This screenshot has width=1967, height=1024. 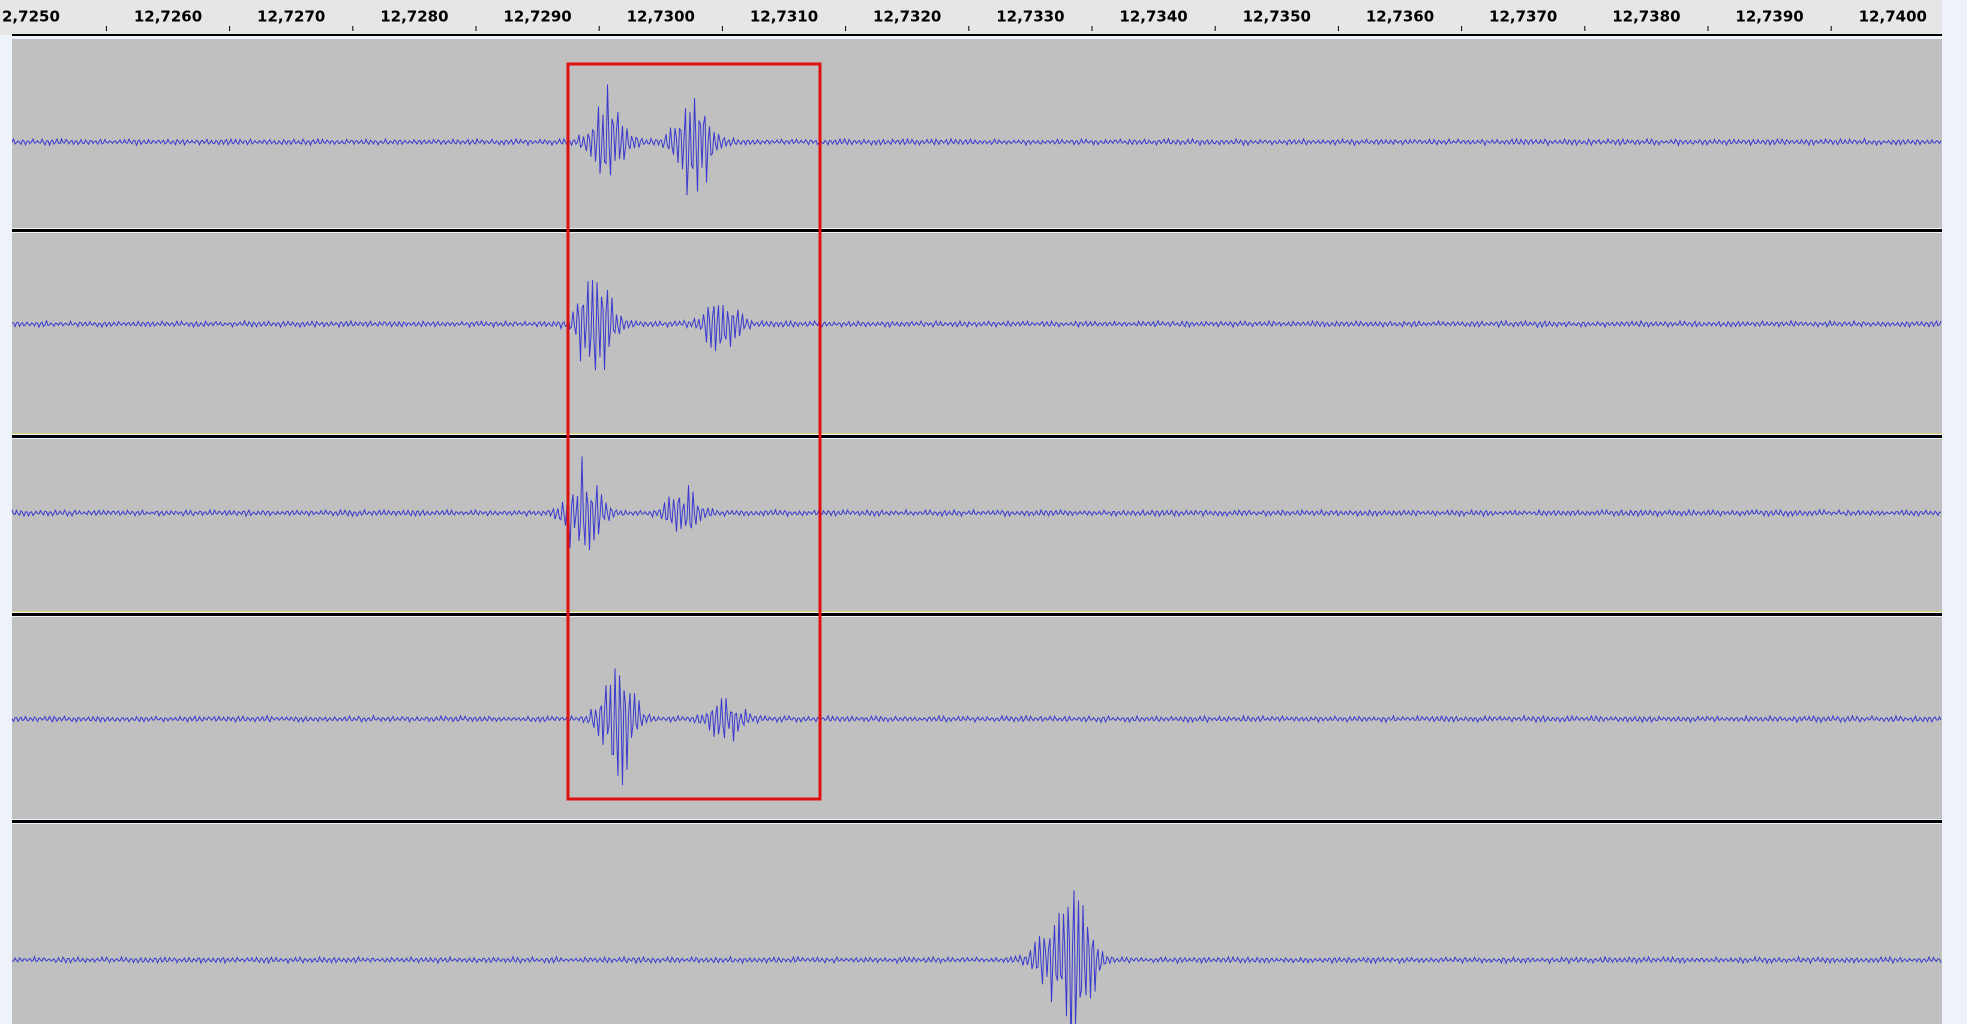 I want to click on ruler-label: 12,7330, so click(x=1030, y=17).